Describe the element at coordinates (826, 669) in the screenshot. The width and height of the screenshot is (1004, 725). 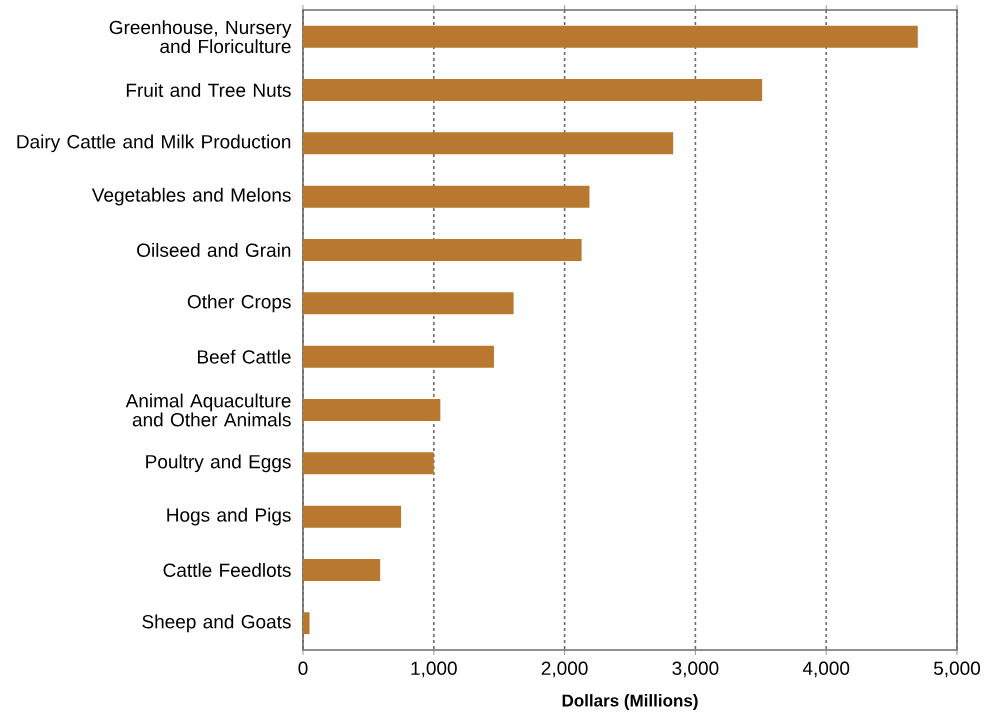
I see `x-tick-label: 4,000` at that location.